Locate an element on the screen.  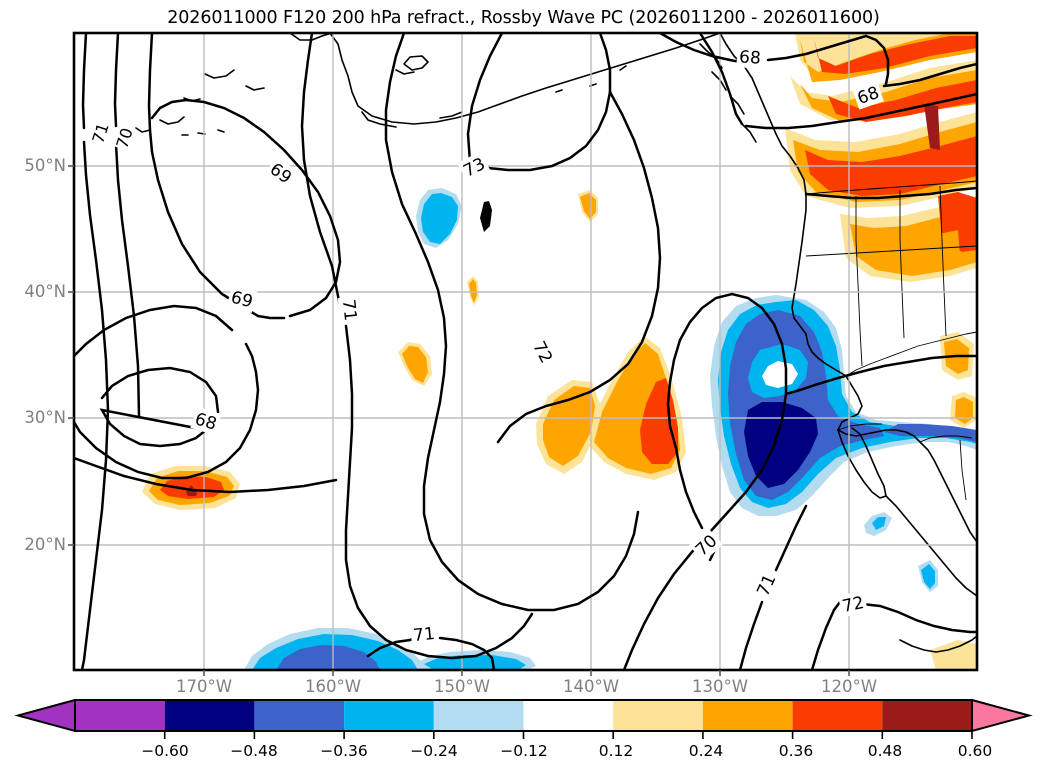
colorbar-tick-label: −0.60 is located at coordinates (165, 751).